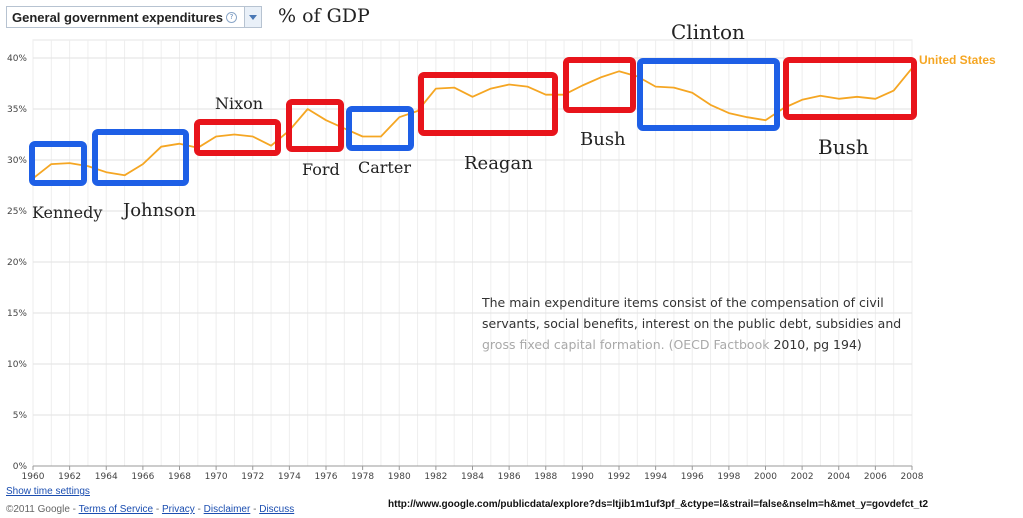 This screenshot has width=1023, height=518. Describe the element at coordinates (817, 344) in the screenshot. I see `note-text-end: 2010, pg 194)` at that location.